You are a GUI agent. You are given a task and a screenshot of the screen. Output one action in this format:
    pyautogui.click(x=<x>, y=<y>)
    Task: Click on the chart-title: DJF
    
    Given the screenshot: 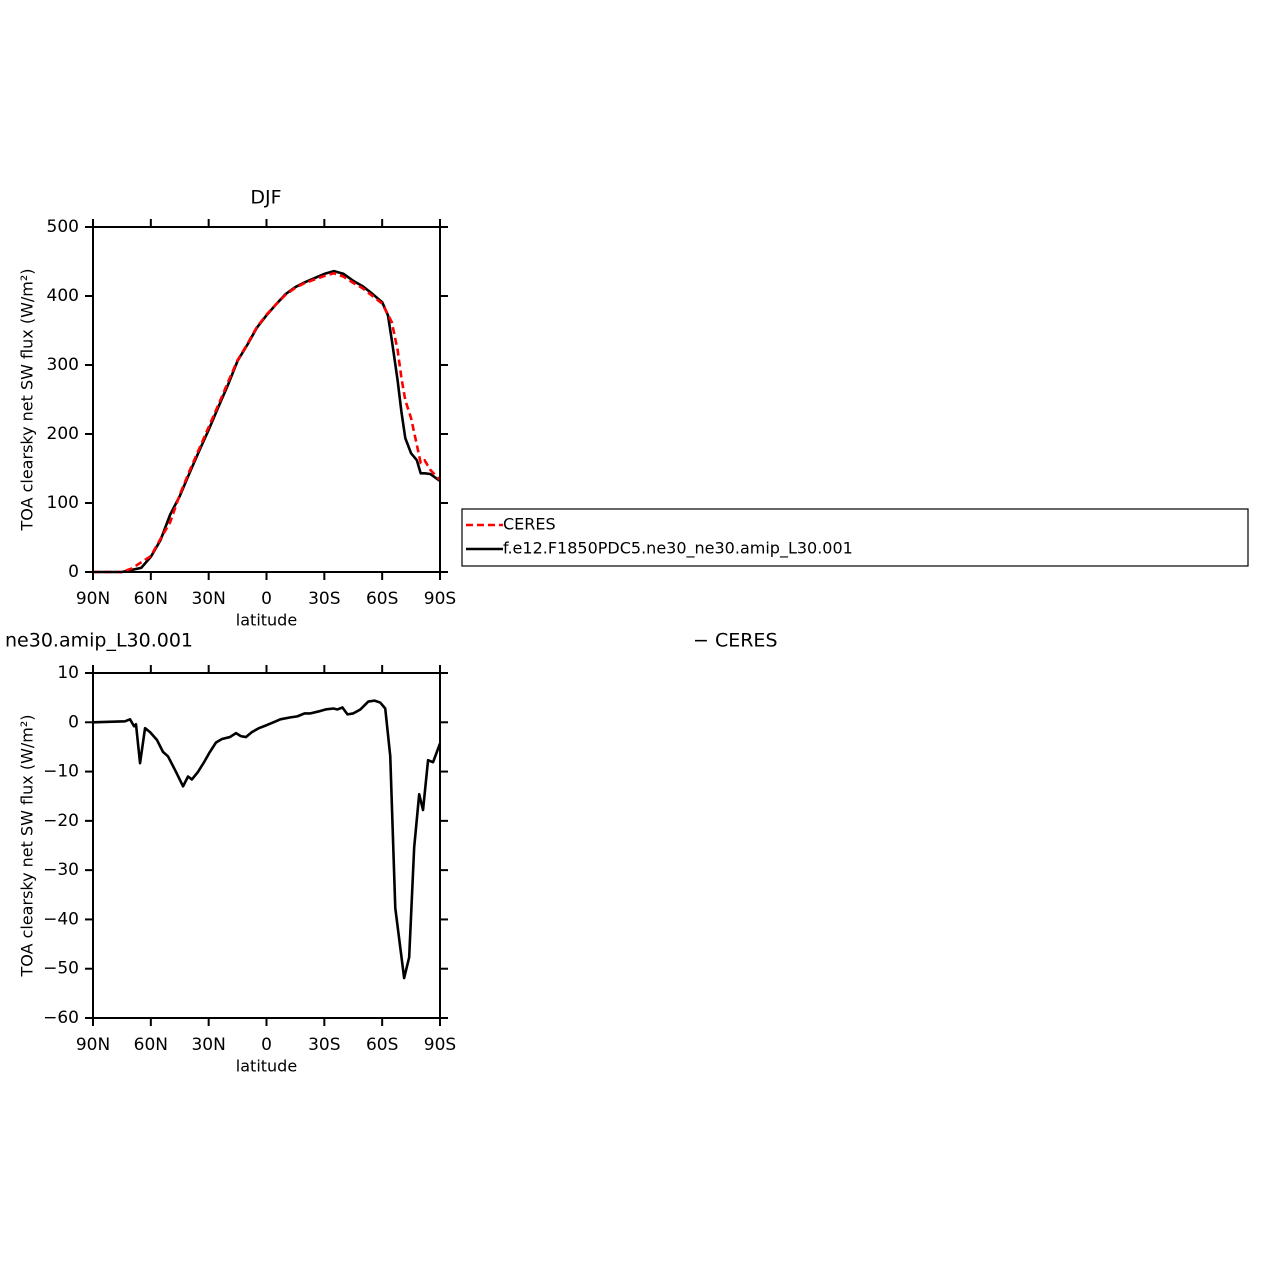 What is the action you would take?
    pyautogui.click(x=265, y=198)
    